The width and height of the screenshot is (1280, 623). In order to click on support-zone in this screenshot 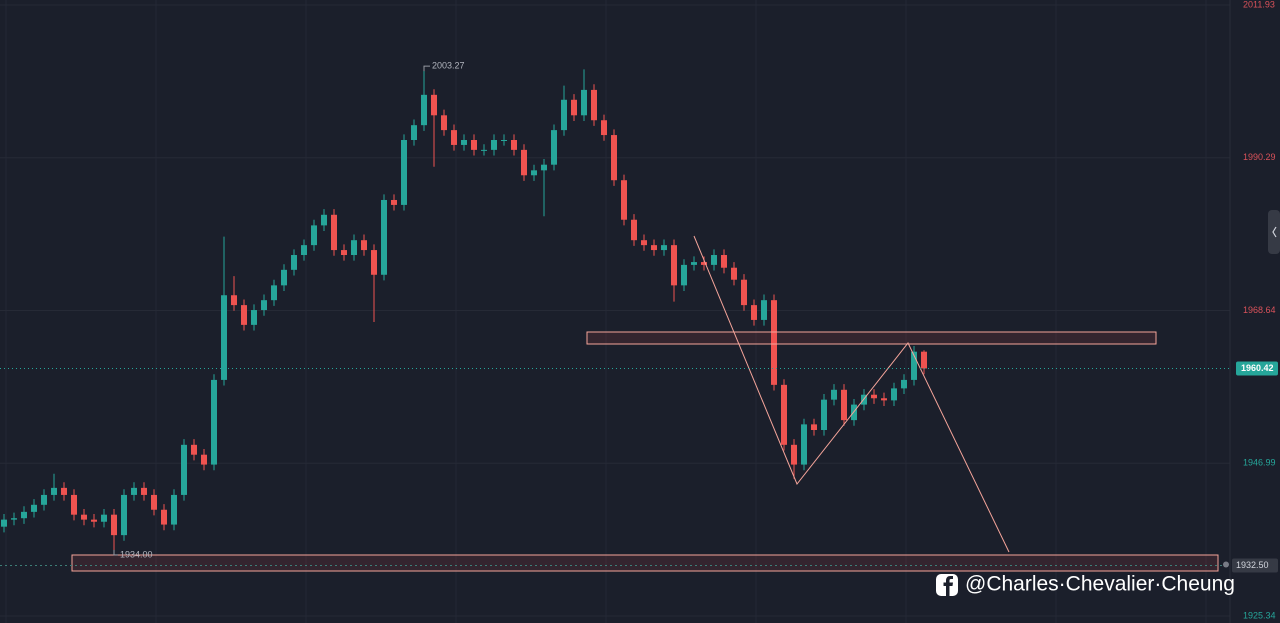, I will do `click(645, 563)`.